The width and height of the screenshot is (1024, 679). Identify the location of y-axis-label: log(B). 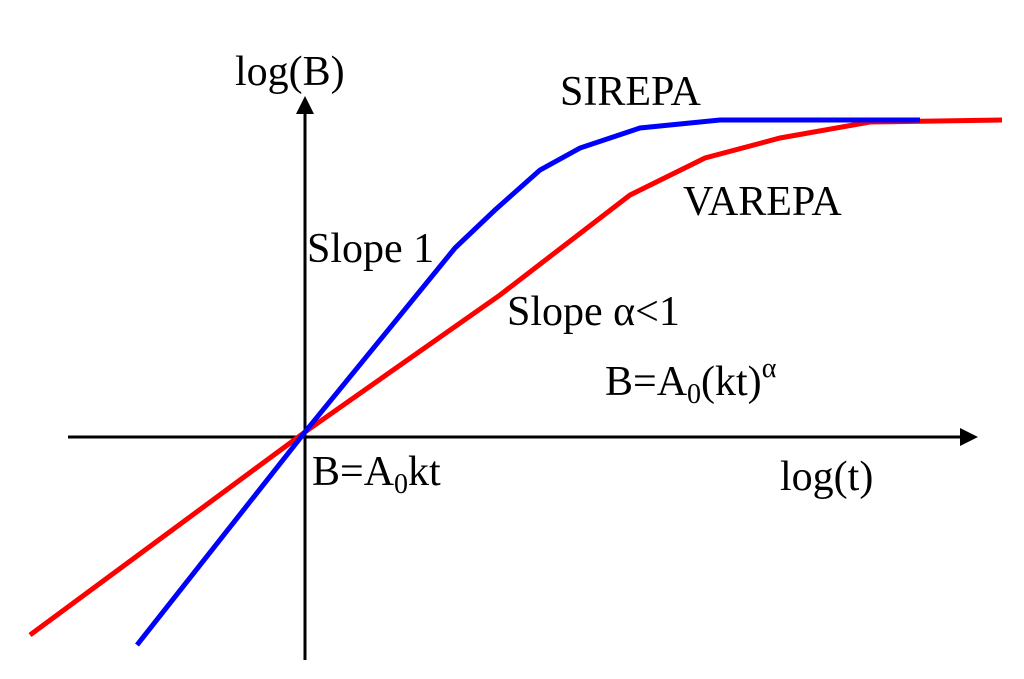
(290, 72).